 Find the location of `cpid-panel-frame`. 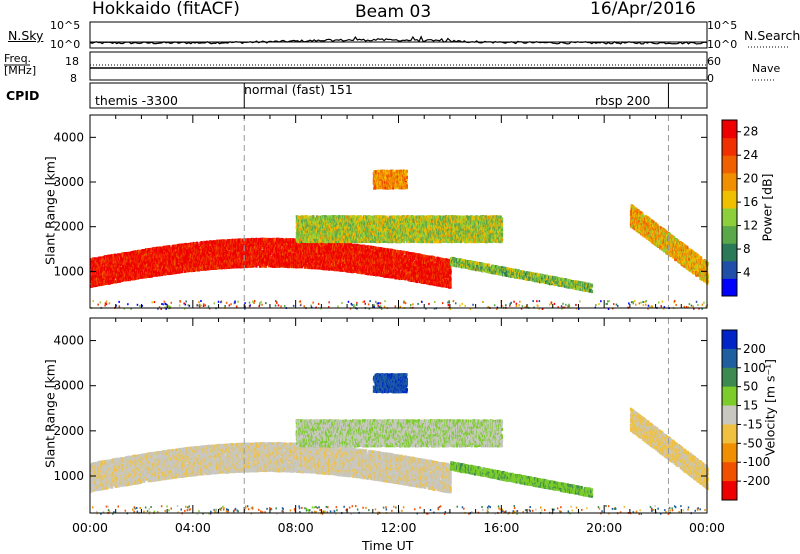

cpid-panel-frame is located at coordinates (398, 95).